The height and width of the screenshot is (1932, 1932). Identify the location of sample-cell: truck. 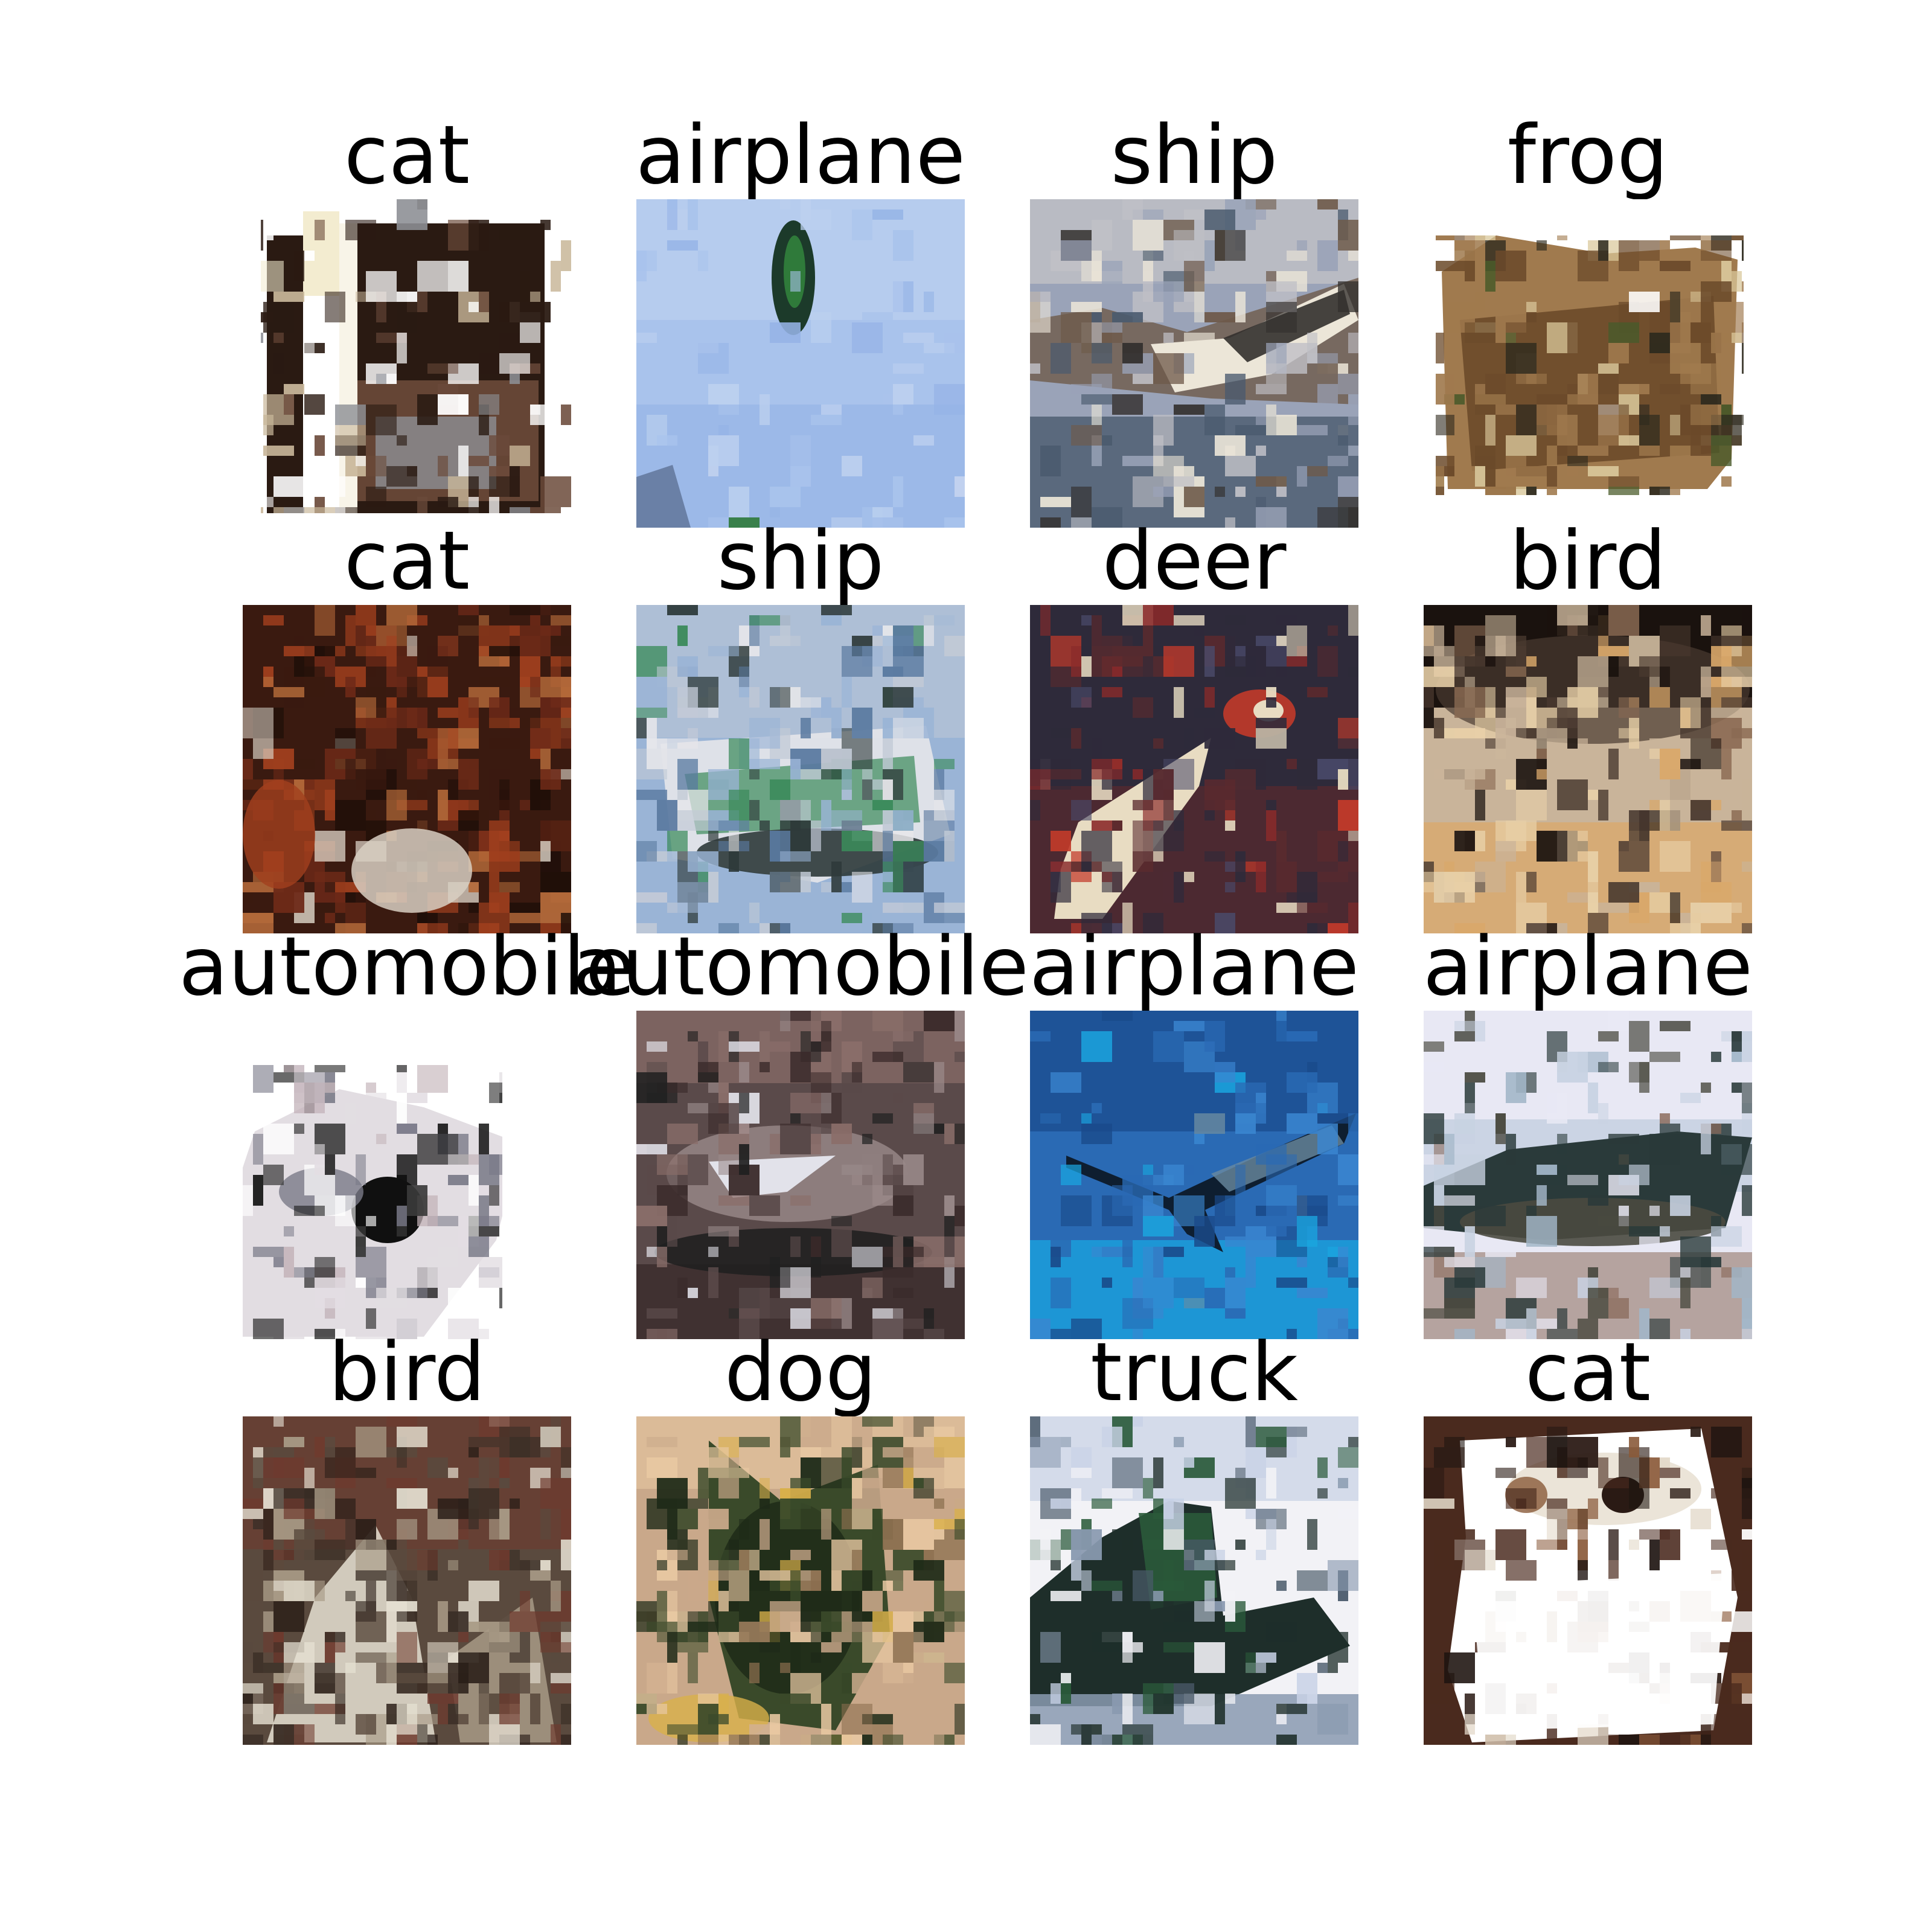
(1194, 1538).